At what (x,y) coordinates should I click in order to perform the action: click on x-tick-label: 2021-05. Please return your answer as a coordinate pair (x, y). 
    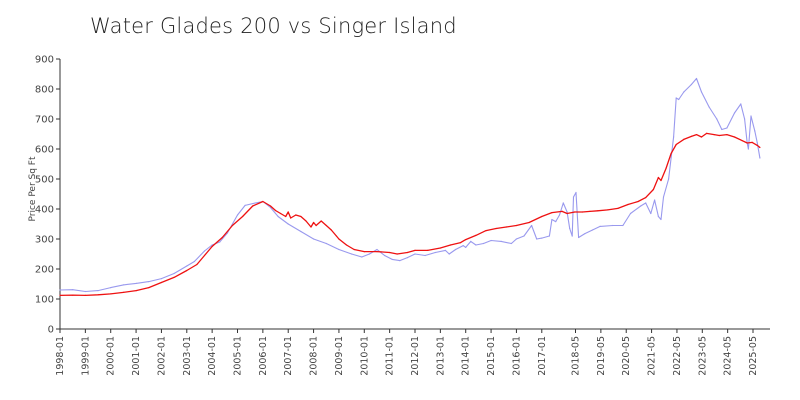
    Looking at the image, I should click on (652, 356).